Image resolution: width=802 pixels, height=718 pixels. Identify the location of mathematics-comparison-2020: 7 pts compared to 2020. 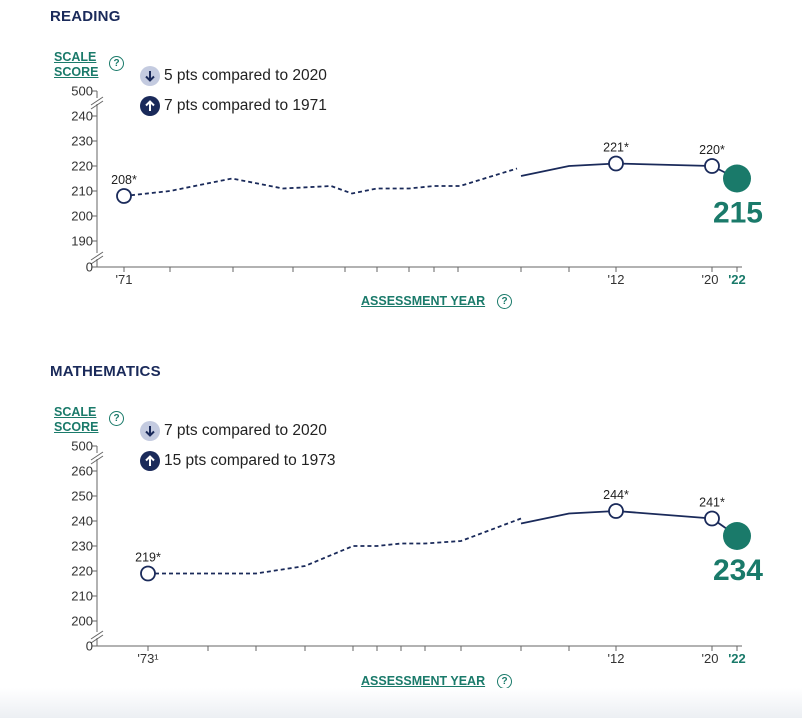
(233, 431).